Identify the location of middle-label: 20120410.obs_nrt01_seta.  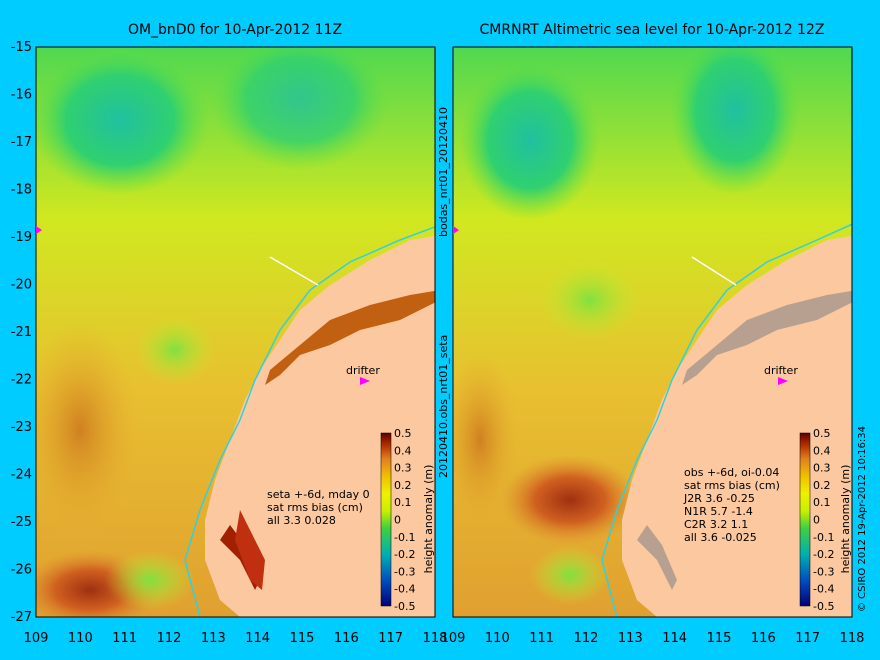
(443, 406).